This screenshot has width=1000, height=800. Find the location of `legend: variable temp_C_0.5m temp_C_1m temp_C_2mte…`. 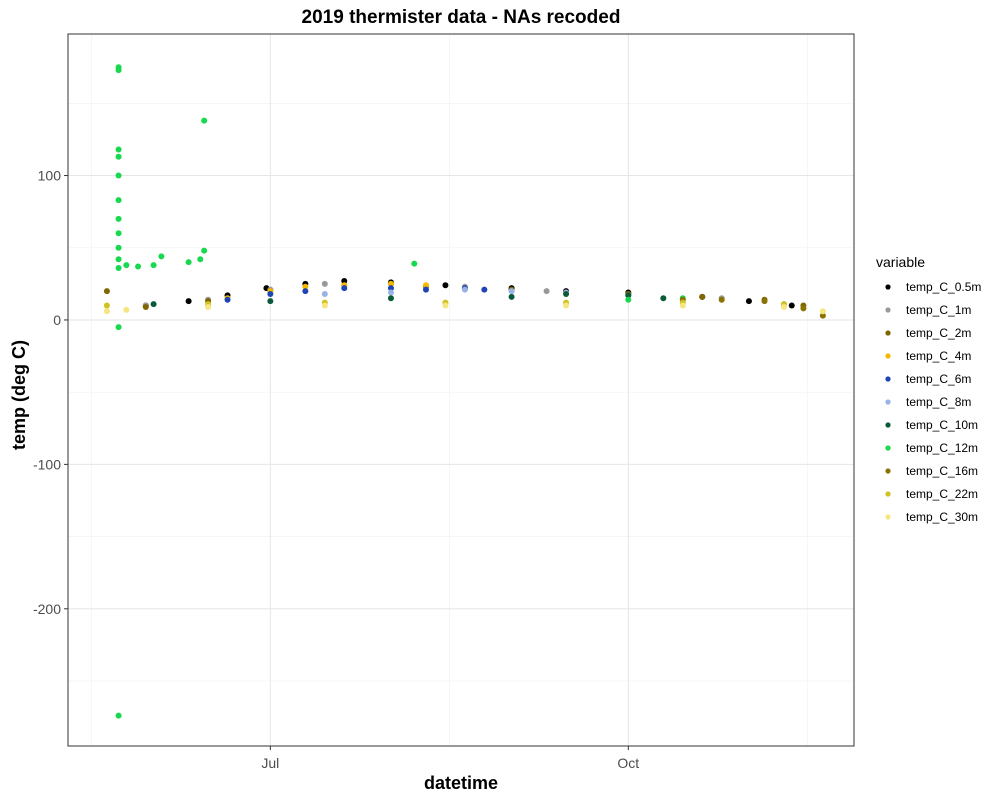

legend: variable temp_C_0.5m temp_C_1m temp_C_2mte… is located at coordinates (928, 389).